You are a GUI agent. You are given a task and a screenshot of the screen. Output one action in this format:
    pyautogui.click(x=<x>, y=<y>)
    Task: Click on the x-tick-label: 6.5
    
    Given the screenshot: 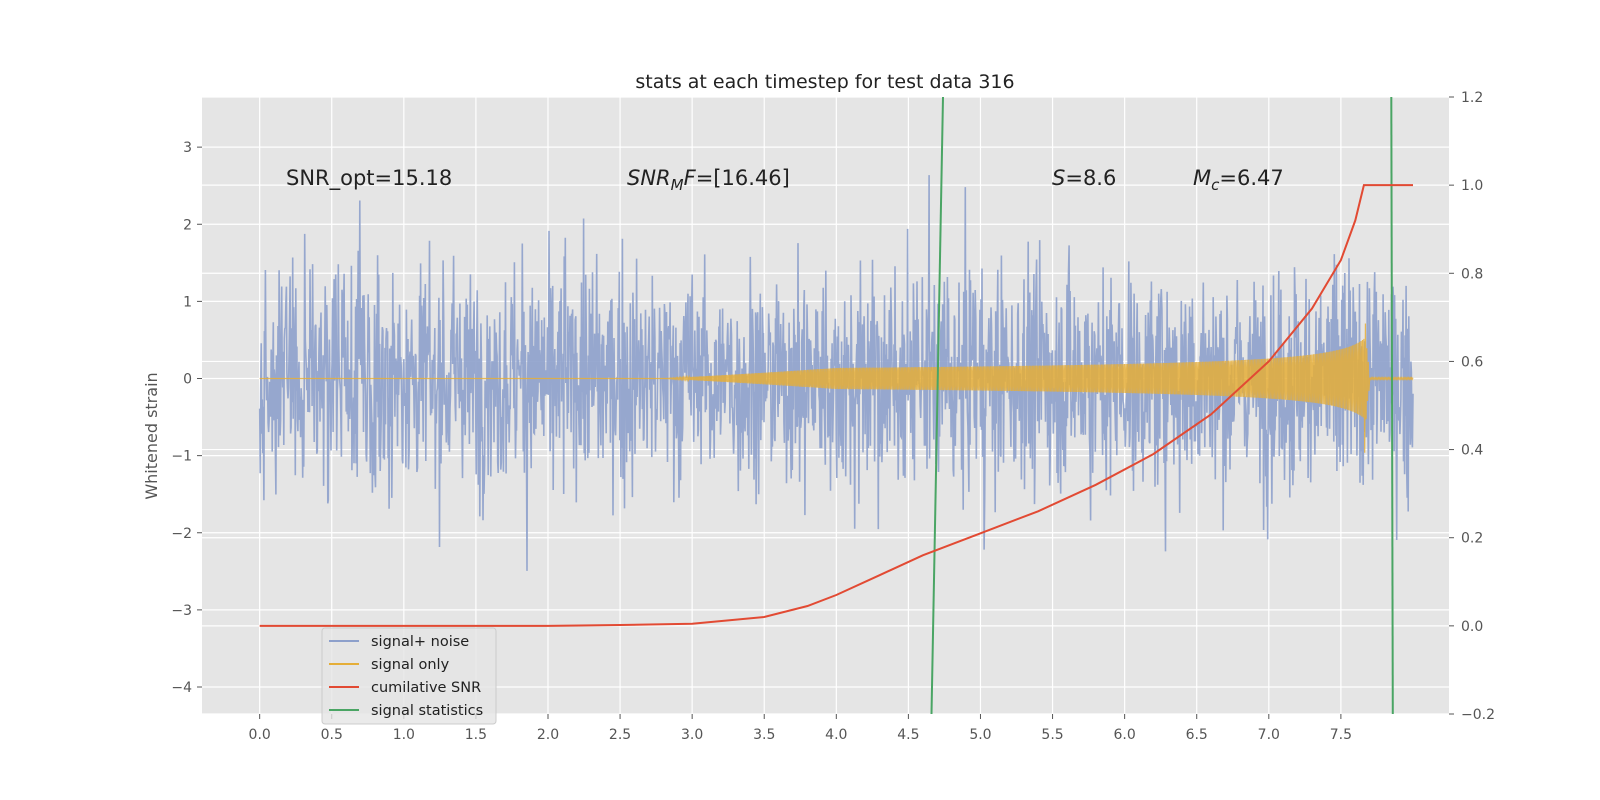 What is the action you would take?
    pyautogui.click(x=1197, y=735)
    